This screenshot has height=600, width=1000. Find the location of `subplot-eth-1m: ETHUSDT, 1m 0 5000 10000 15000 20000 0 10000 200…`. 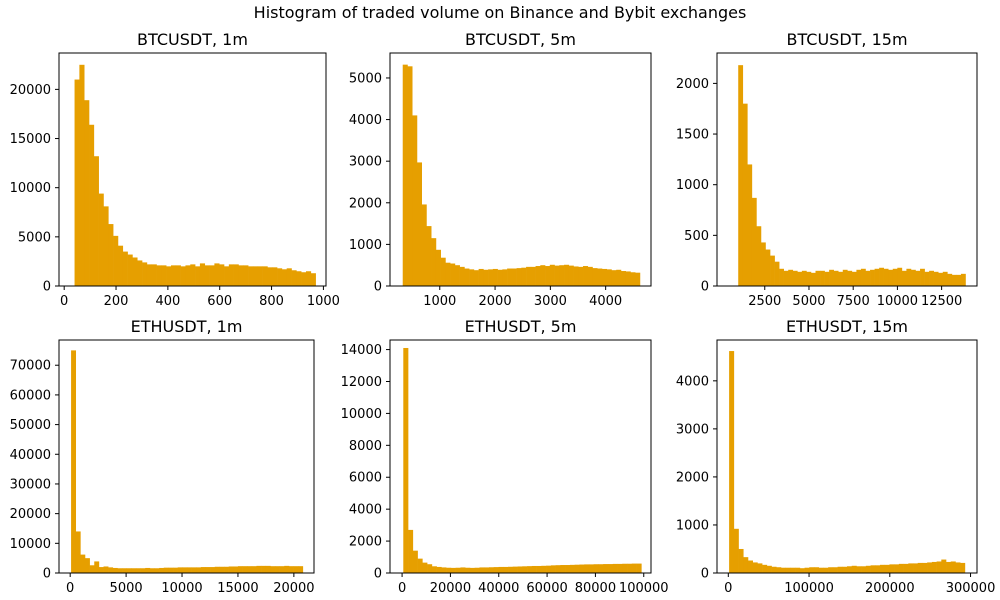

subplot-eth-1m: ETHUSDT, 1m 0 5000 10000 15000 20000 0 10000 200… is located at coordinates (162, 456).